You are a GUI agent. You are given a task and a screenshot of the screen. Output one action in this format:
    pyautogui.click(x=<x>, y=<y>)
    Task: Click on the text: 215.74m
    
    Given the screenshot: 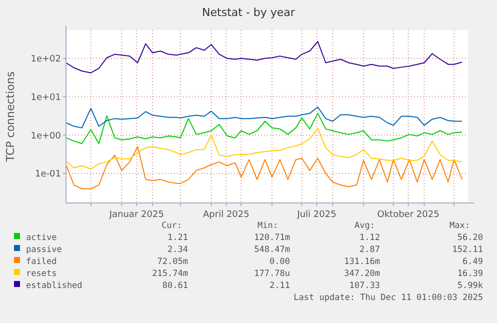 What is the action you would take?
    pyautogui.click(x=170, y=274)
    